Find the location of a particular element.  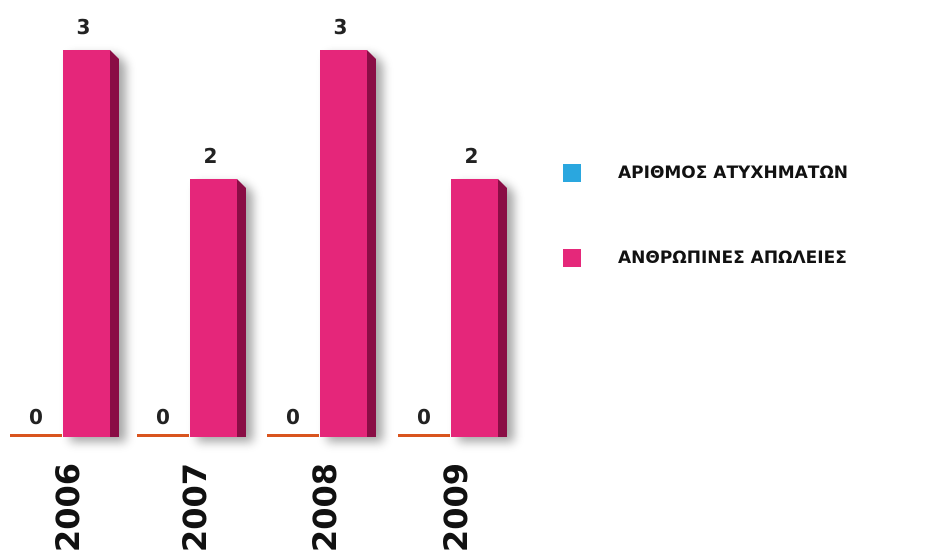

bar-front-2006 is located at coordinates (86, 243).